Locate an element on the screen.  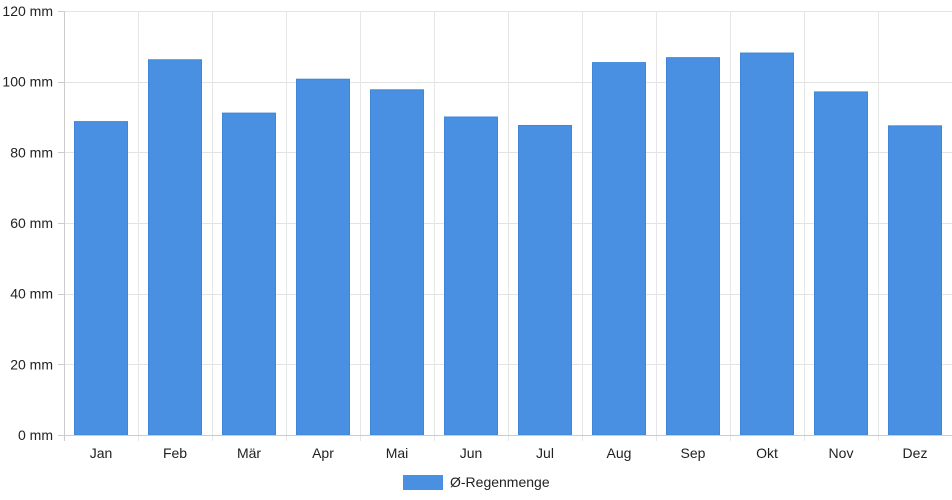
x-tick-label: Mär is located at coordinates (249, 453).